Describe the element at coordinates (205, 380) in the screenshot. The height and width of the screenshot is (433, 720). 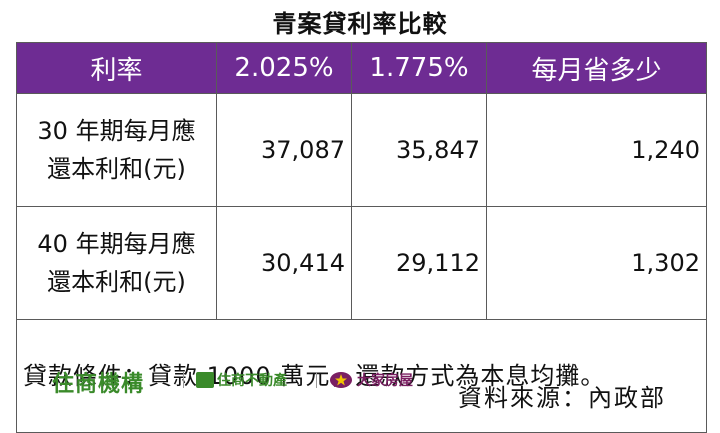
I see `house-logo-icon` at that location.